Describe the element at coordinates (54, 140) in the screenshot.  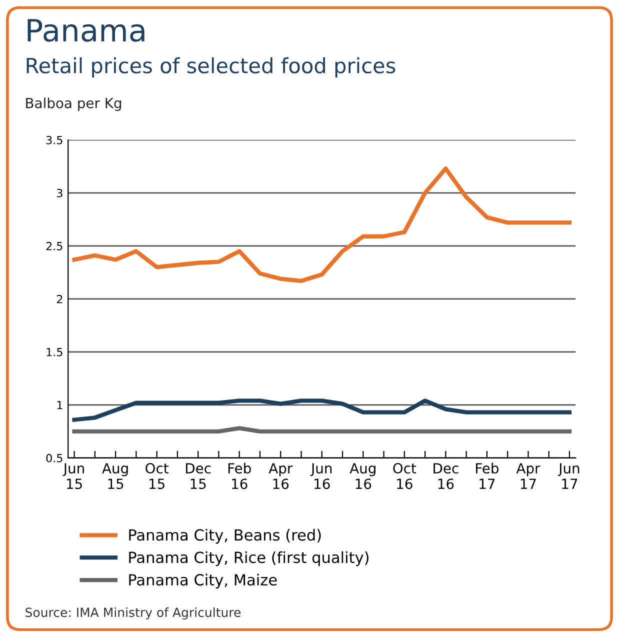
I see `y-tick-label: 3.5` at that location.